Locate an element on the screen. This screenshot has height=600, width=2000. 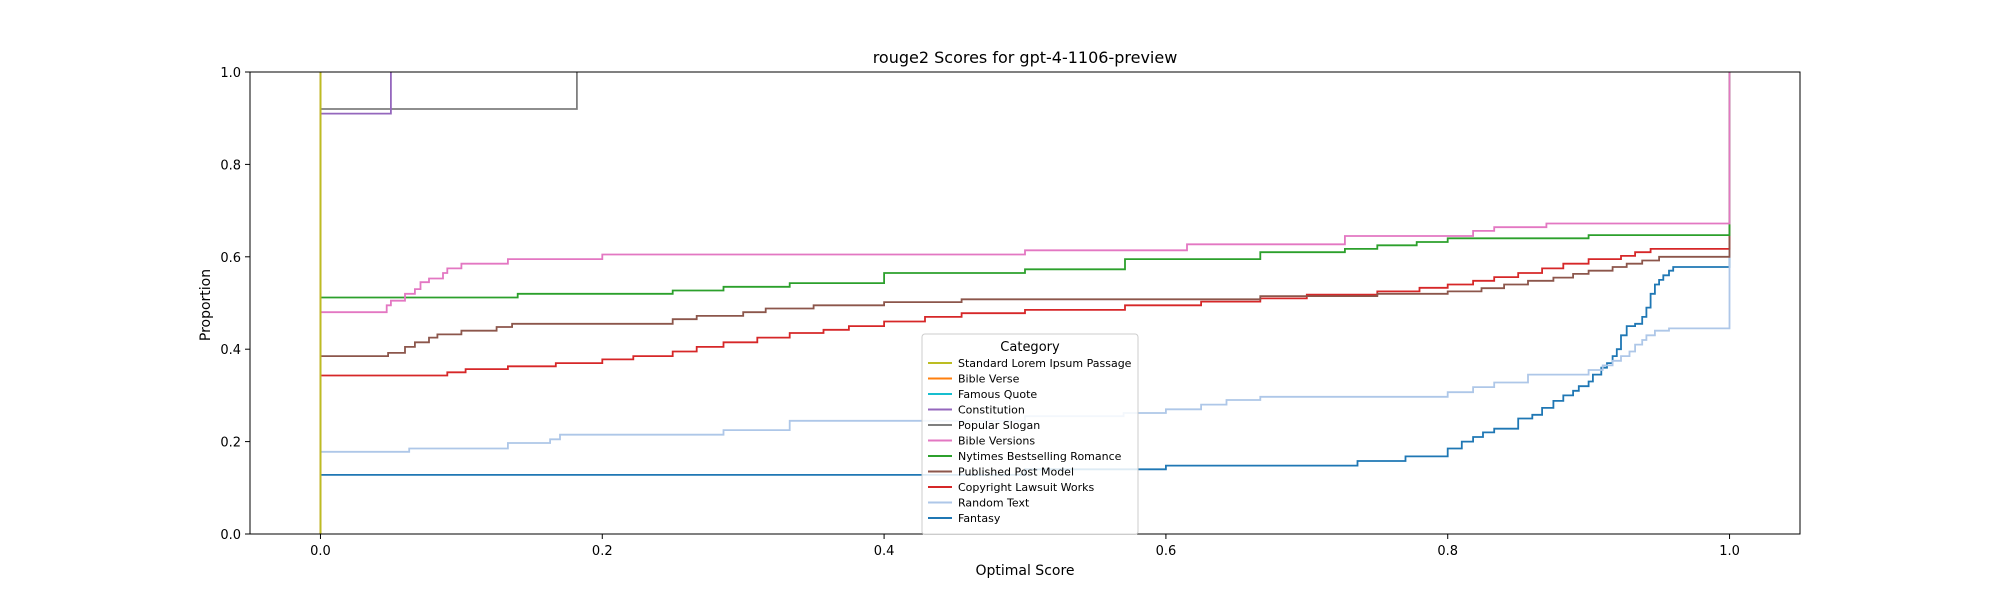
legend-label: Constitution is located at coordinates (991, 410).